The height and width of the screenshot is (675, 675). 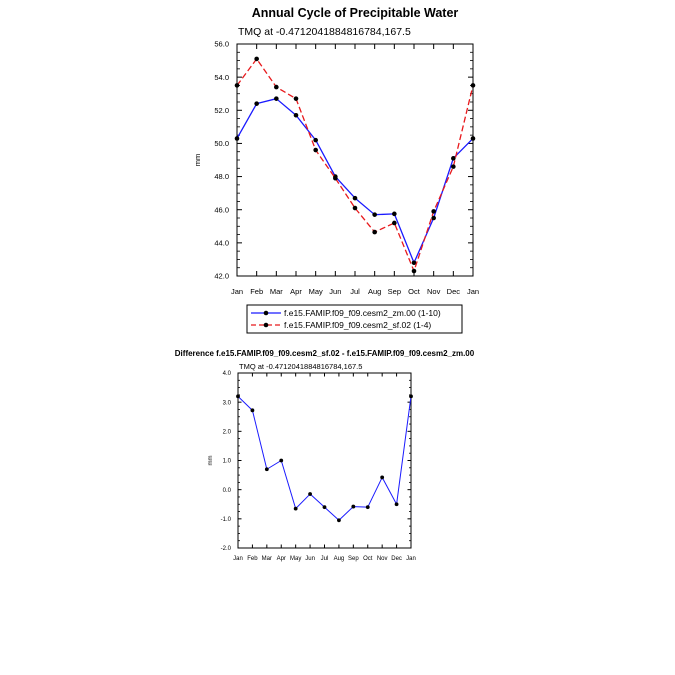 I want to click on y-tick-label: 3.0, so click(x=227, y=403).